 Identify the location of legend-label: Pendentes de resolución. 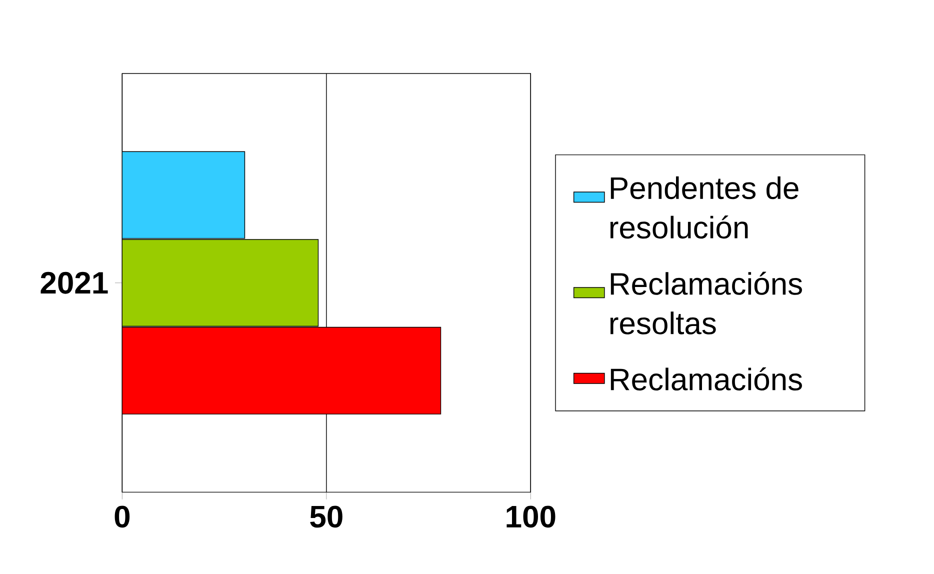
(704, 207).